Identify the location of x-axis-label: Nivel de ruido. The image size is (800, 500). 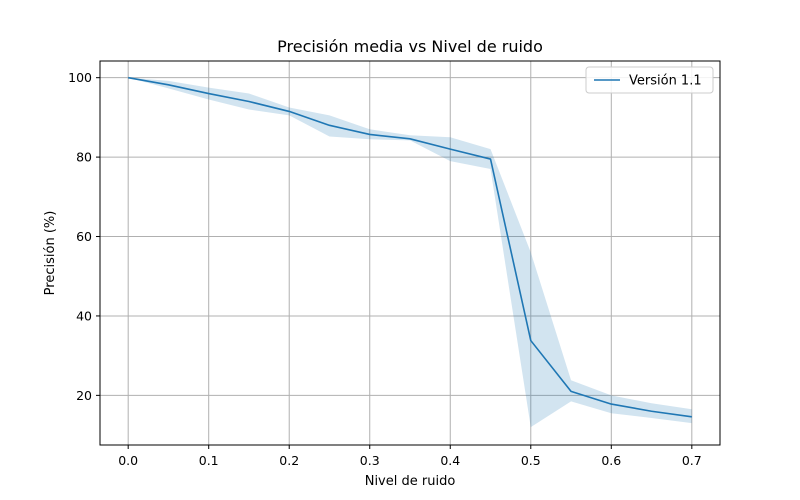
(410, 481).